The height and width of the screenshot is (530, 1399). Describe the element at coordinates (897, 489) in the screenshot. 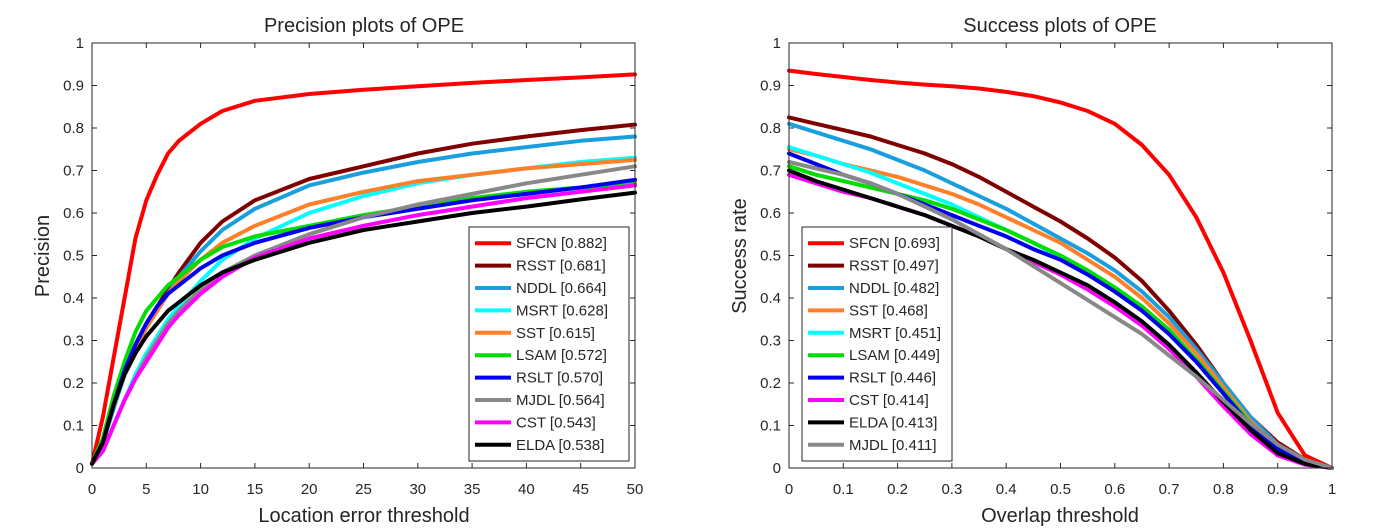

I see `success-chart-x-tick-label: 0.2` at that location.